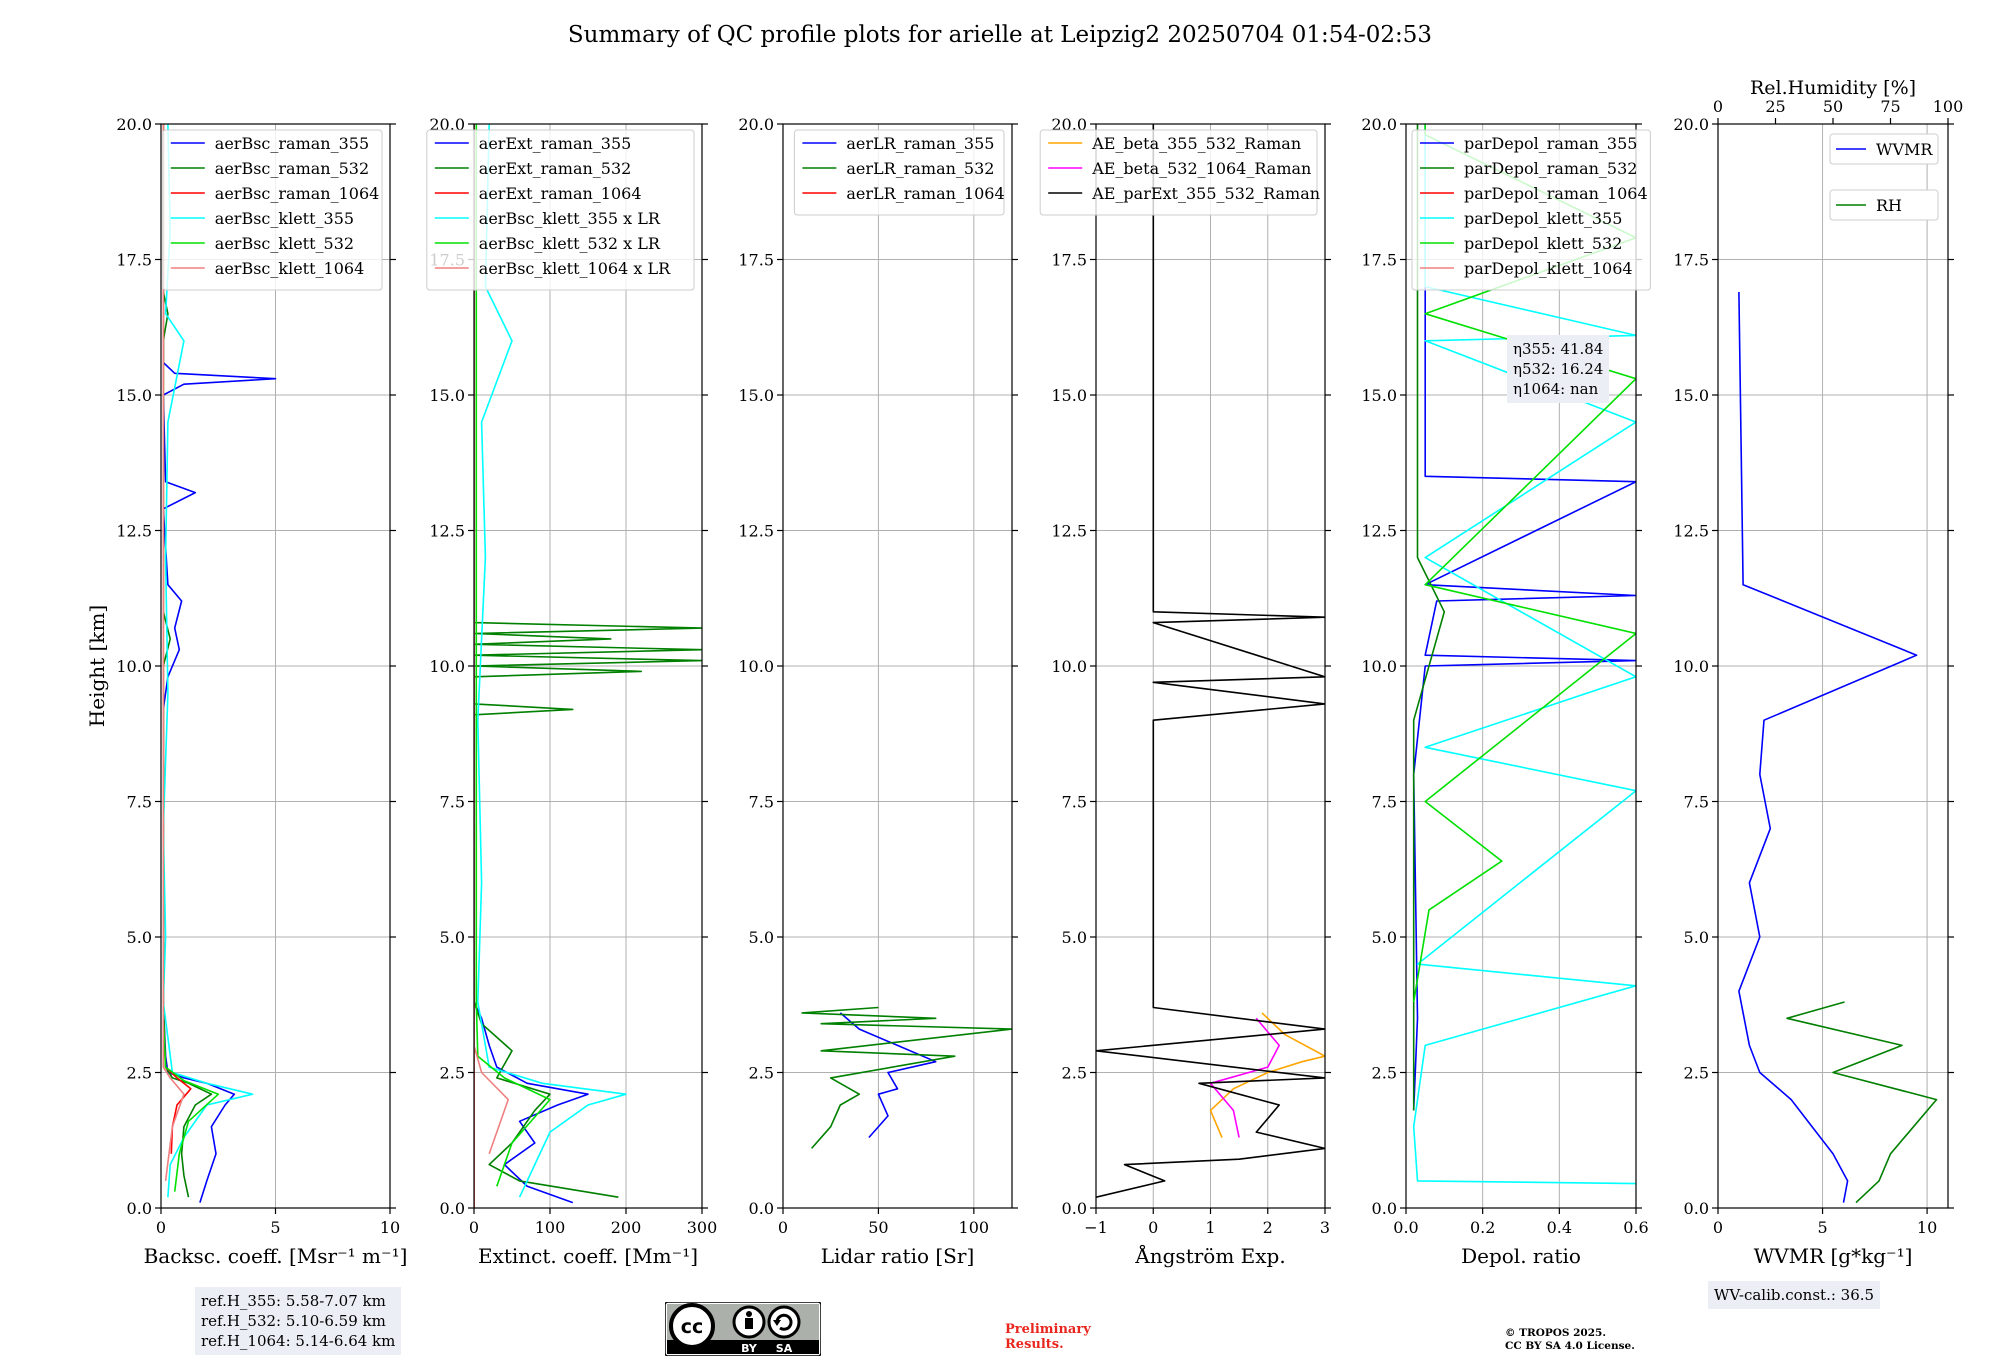  What do you see at coordinates (575, 268) in the screenshot?
I see `legend-label: aerBsc_klett_1064 x LR` at bounding box center [575, 268].